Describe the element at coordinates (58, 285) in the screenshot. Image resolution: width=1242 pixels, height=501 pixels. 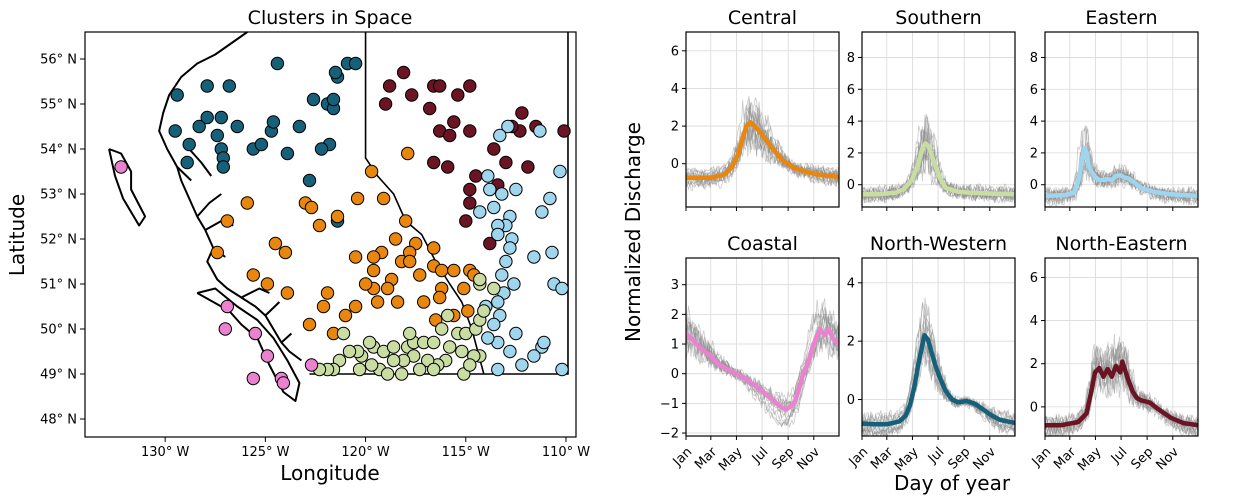
I see `map-y-tick-label: 51° N` at that location.